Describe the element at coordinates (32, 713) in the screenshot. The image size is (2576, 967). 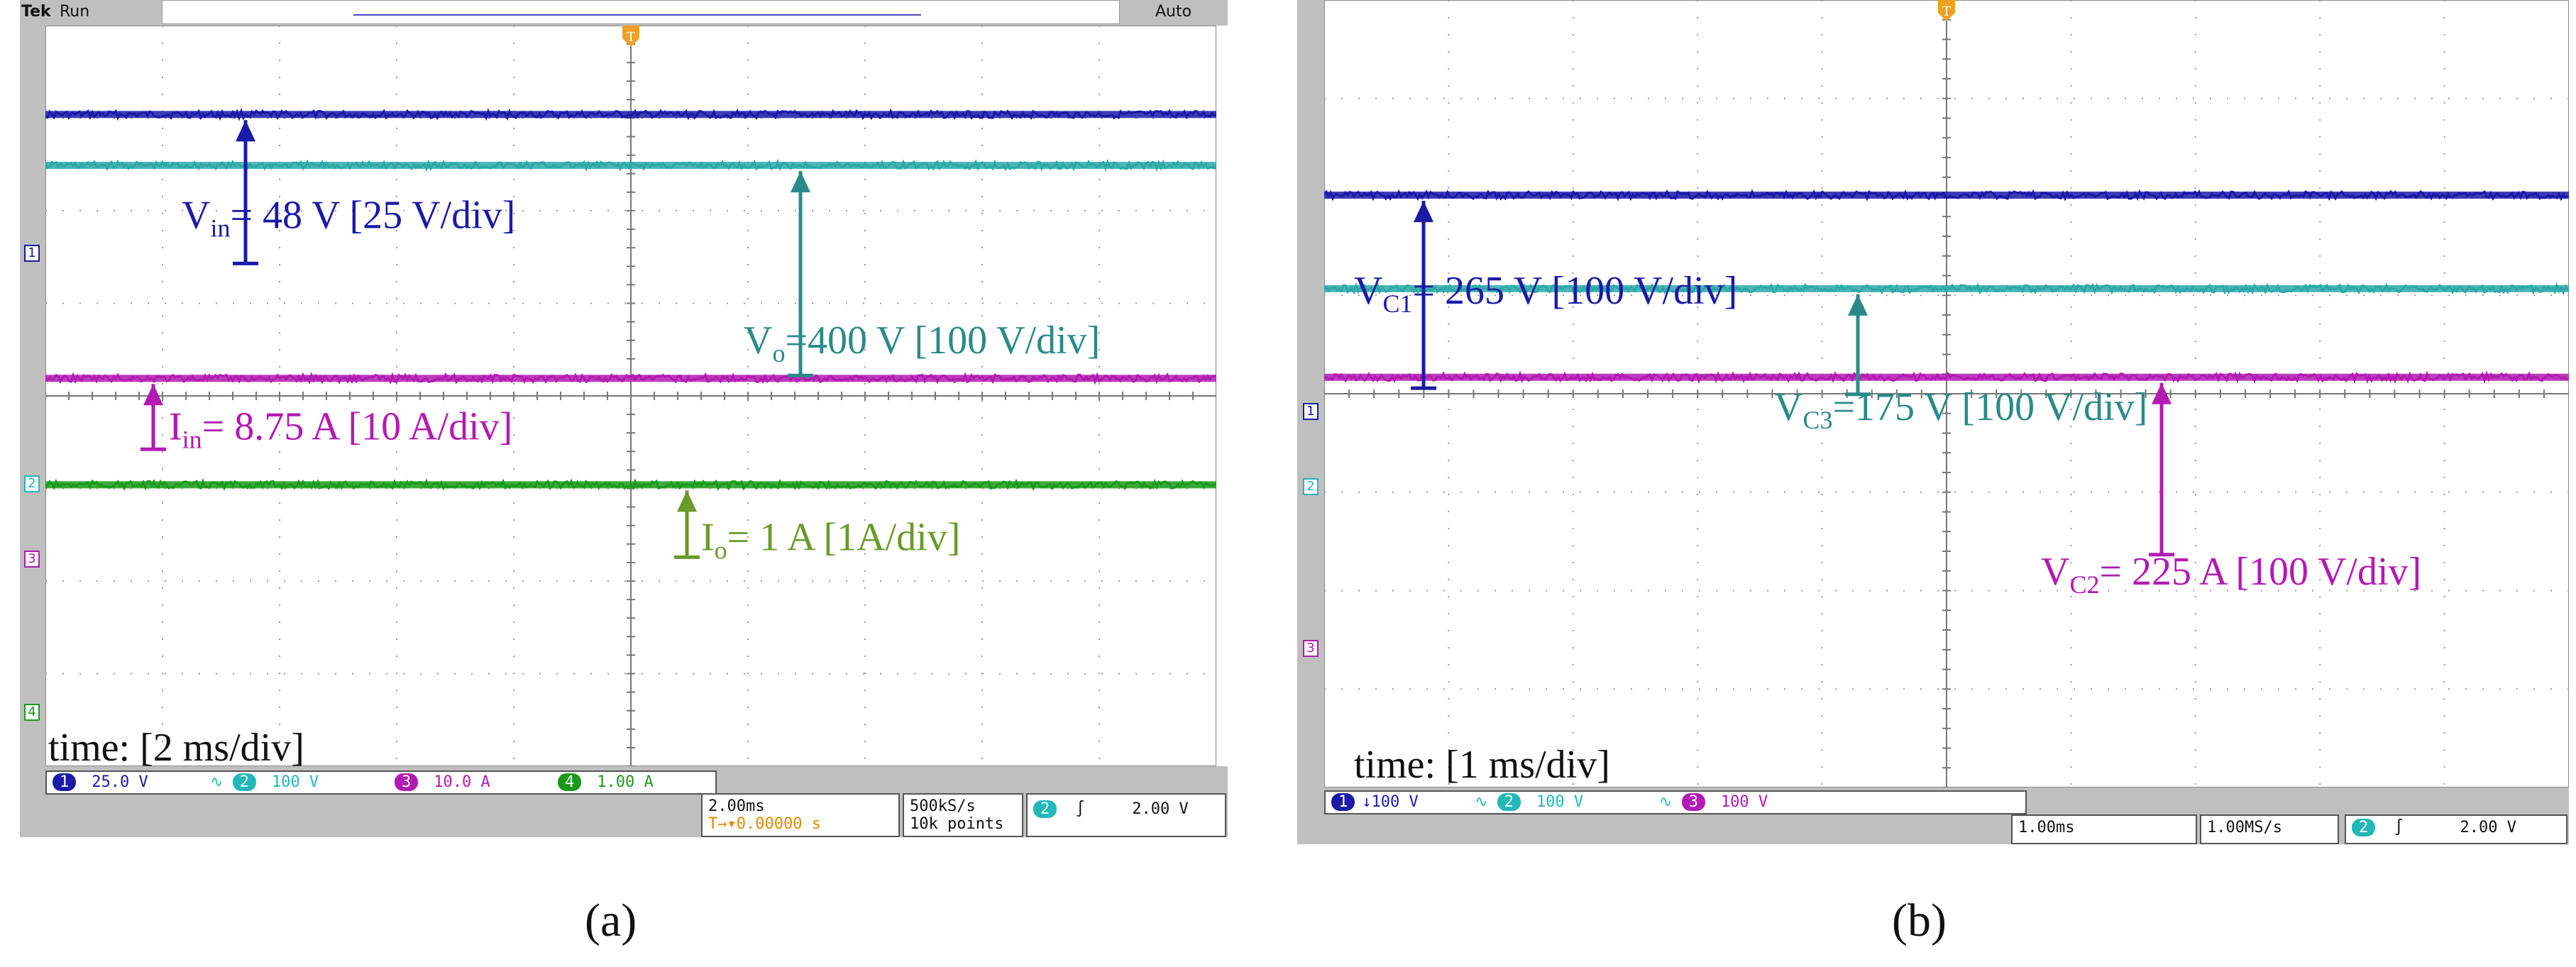
I see `ch4-ground-marker: 4` at that location.